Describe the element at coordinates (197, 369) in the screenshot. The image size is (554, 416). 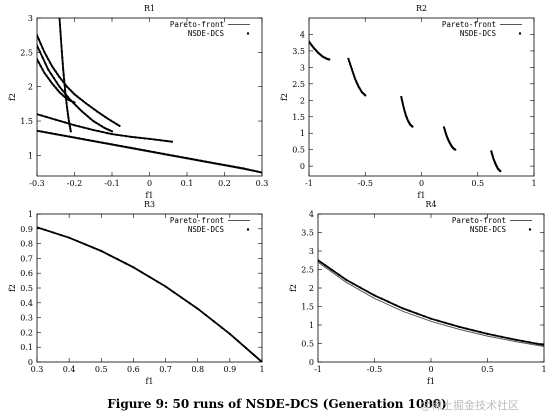
I see `x-tick-label: 0.8` at that location.